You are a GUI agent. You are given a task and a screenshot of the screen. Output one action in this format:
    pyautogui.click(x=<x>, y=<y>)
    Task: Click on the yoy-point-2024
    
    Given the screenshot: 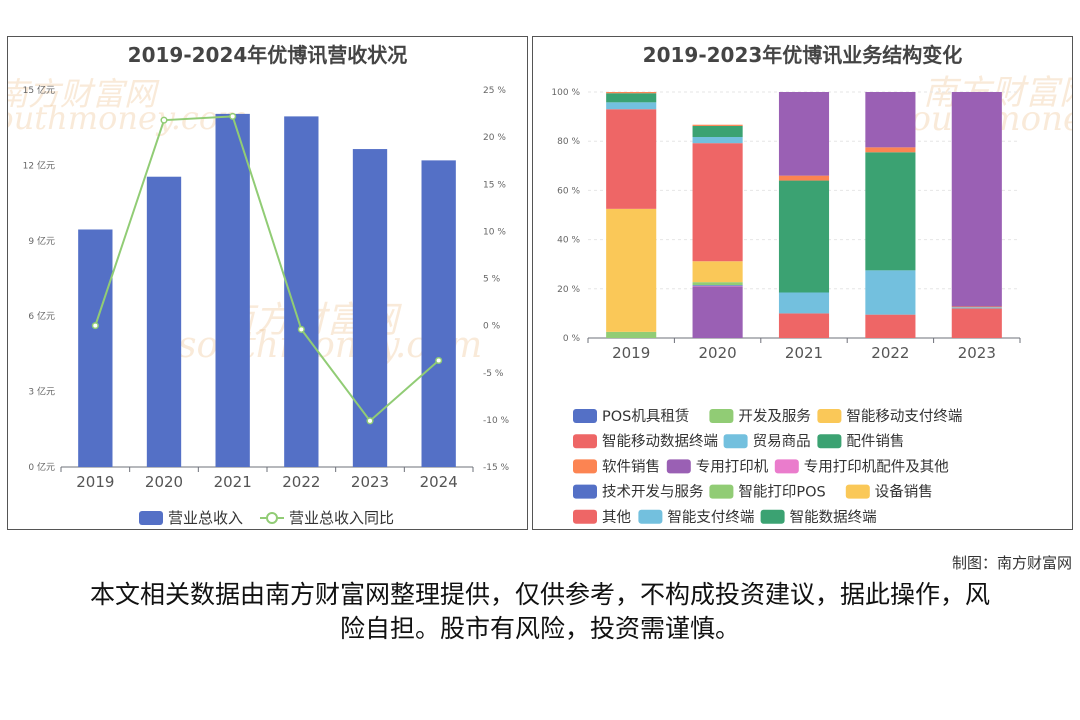 What is the action you would take?
    pyautogui.click(x=439, y=360)
    